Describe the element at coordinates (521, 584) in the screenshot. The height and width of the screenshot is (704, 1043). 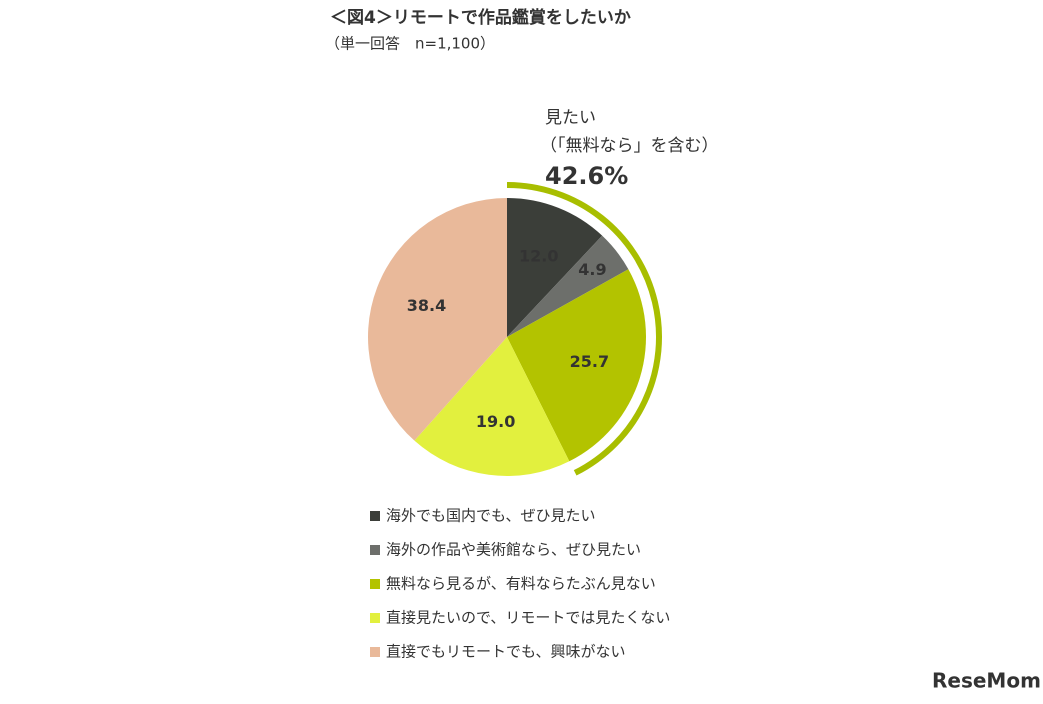
I see `legend-label: 無料なら見るが、有料ならたぶん見ない` at that location.